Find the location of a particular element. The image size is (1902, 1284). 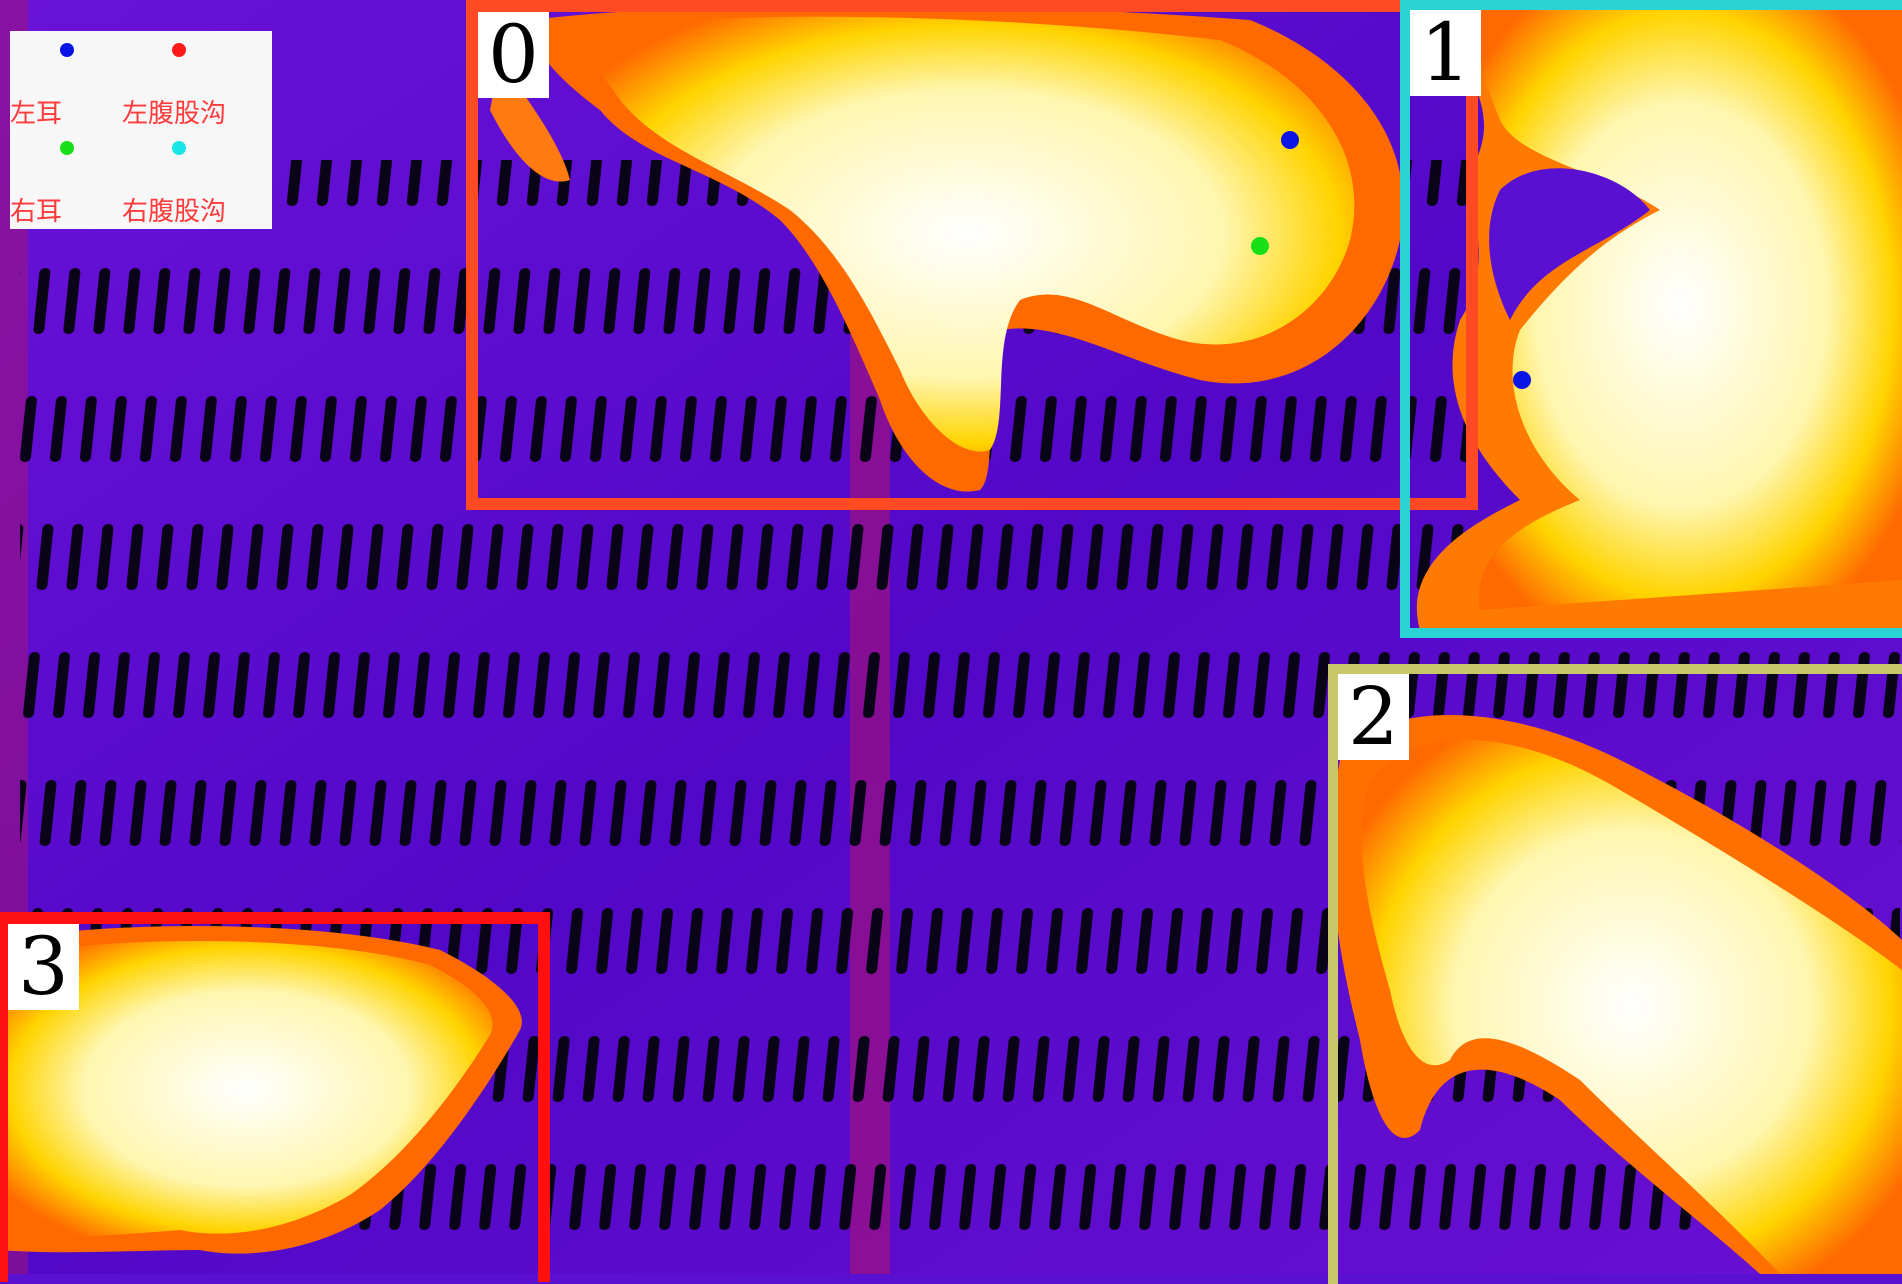

detection-box-1: 1 is located at coordinates (1651, 319).